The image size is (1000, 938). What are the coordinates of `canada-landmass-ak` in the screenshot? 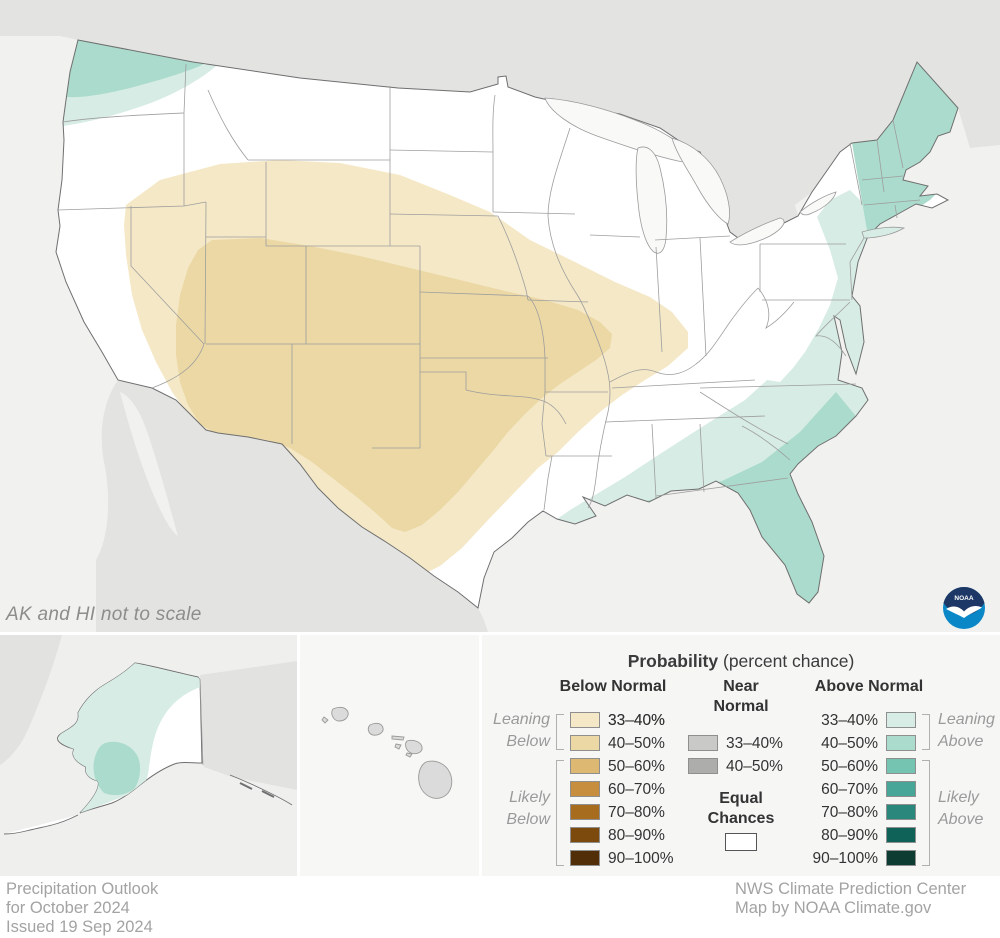 It's located at (248, 725).